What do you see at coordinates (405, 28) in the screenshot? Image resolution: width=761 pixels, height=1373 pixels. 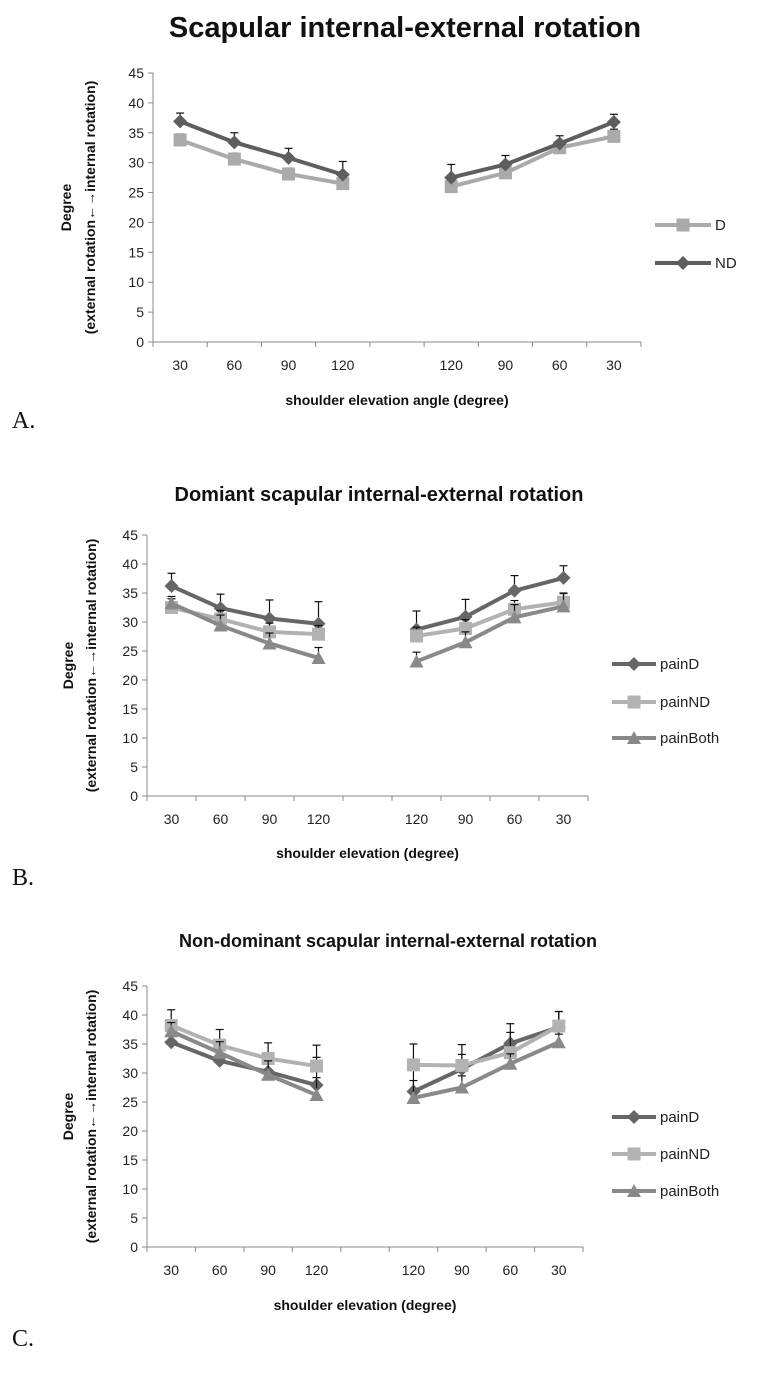 I see `chart-title: Scapular internal-external rotation` at bounding box center [405, 28].